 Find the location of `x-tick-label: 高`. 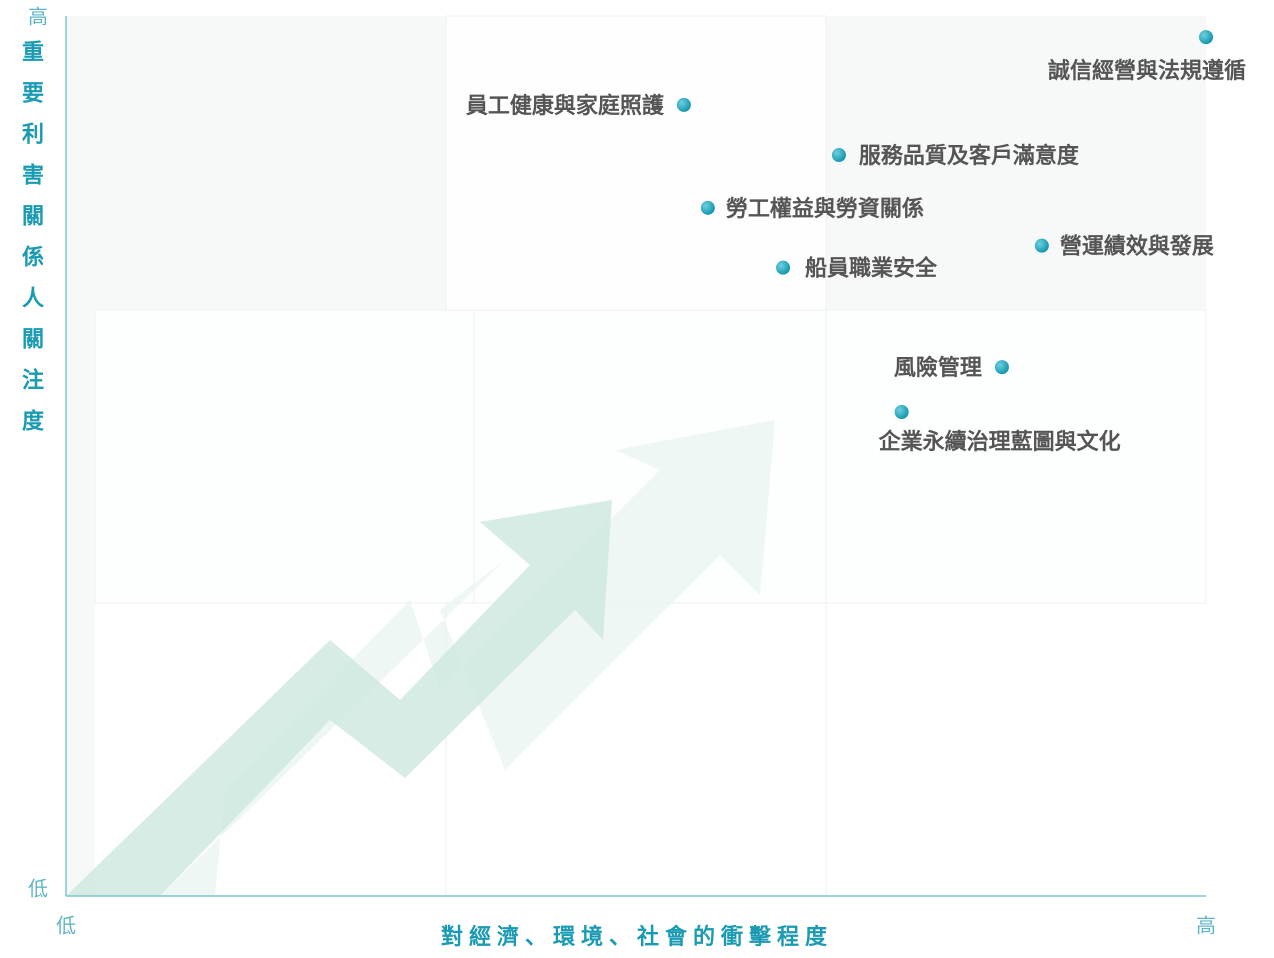

x-tick-label: 高 is located at coordinates (1206, 926).